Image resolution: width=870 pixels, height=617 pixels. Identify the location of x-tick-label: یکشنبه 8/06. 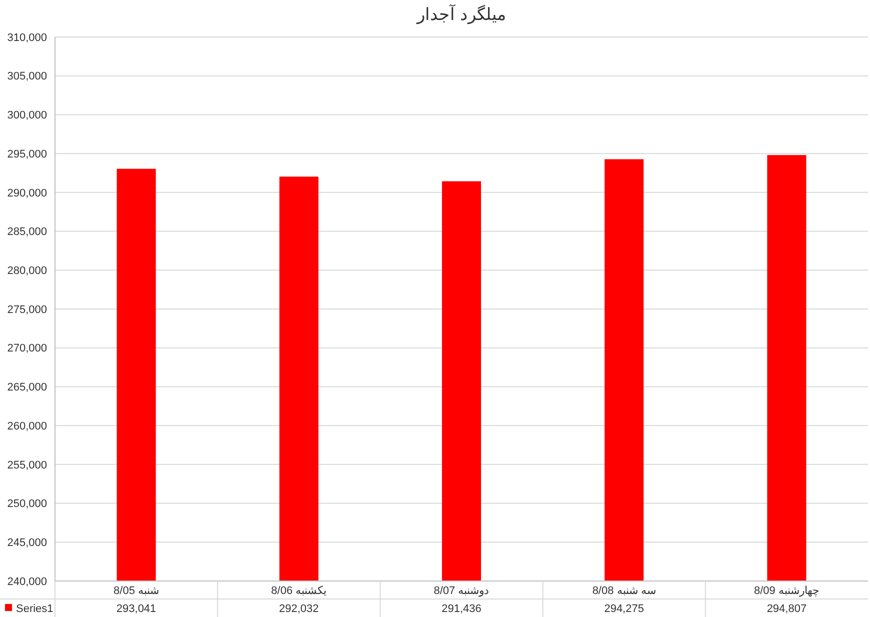
(299, 591).